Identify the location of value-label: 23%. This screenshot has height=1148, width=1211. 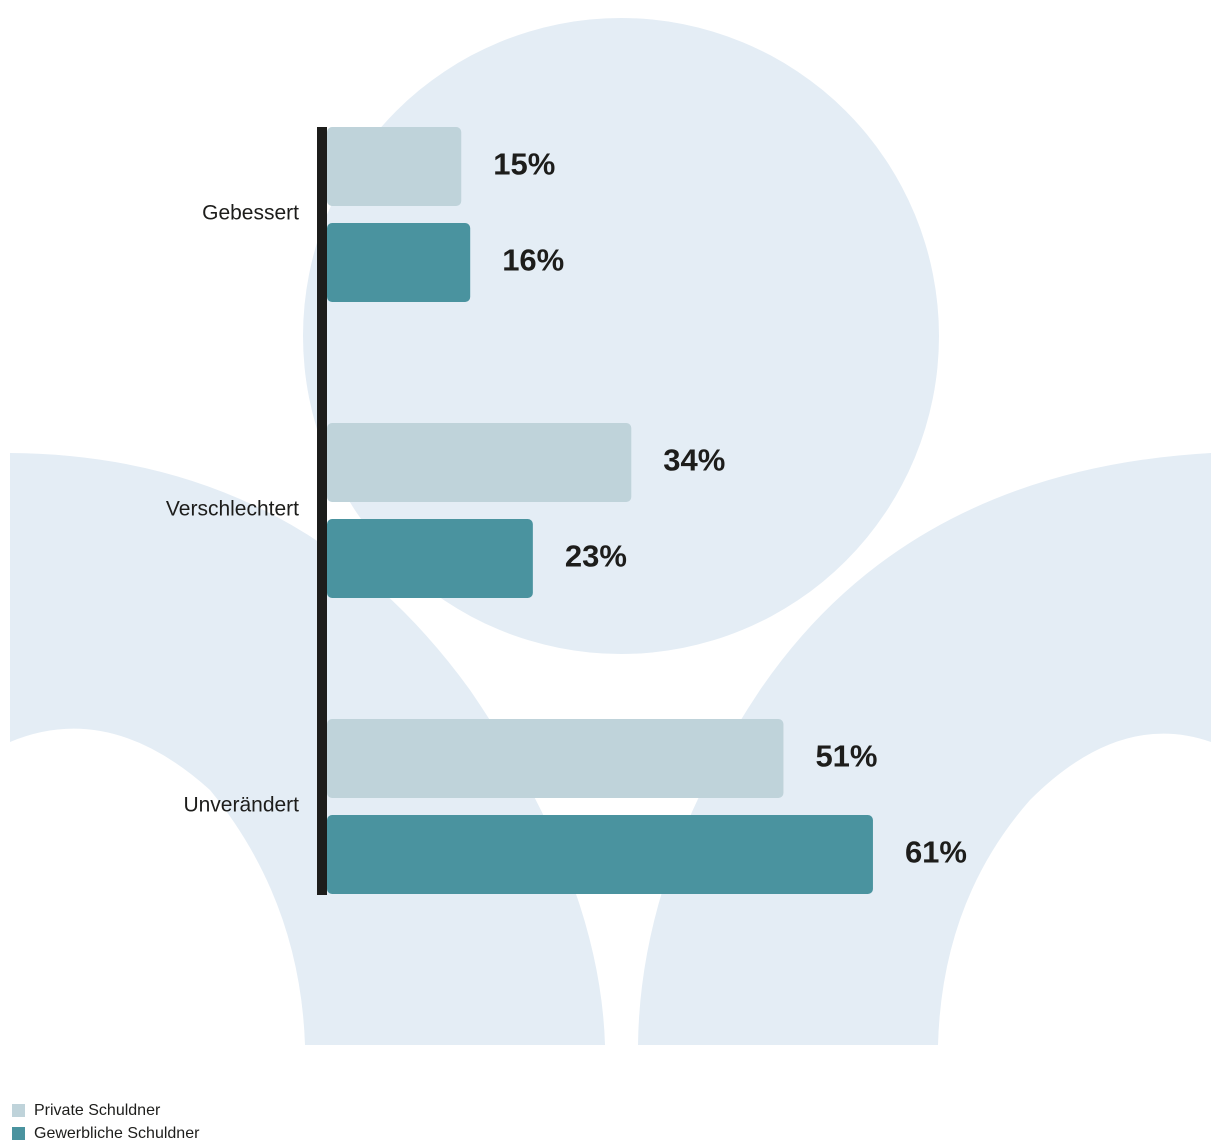
(596, 556).